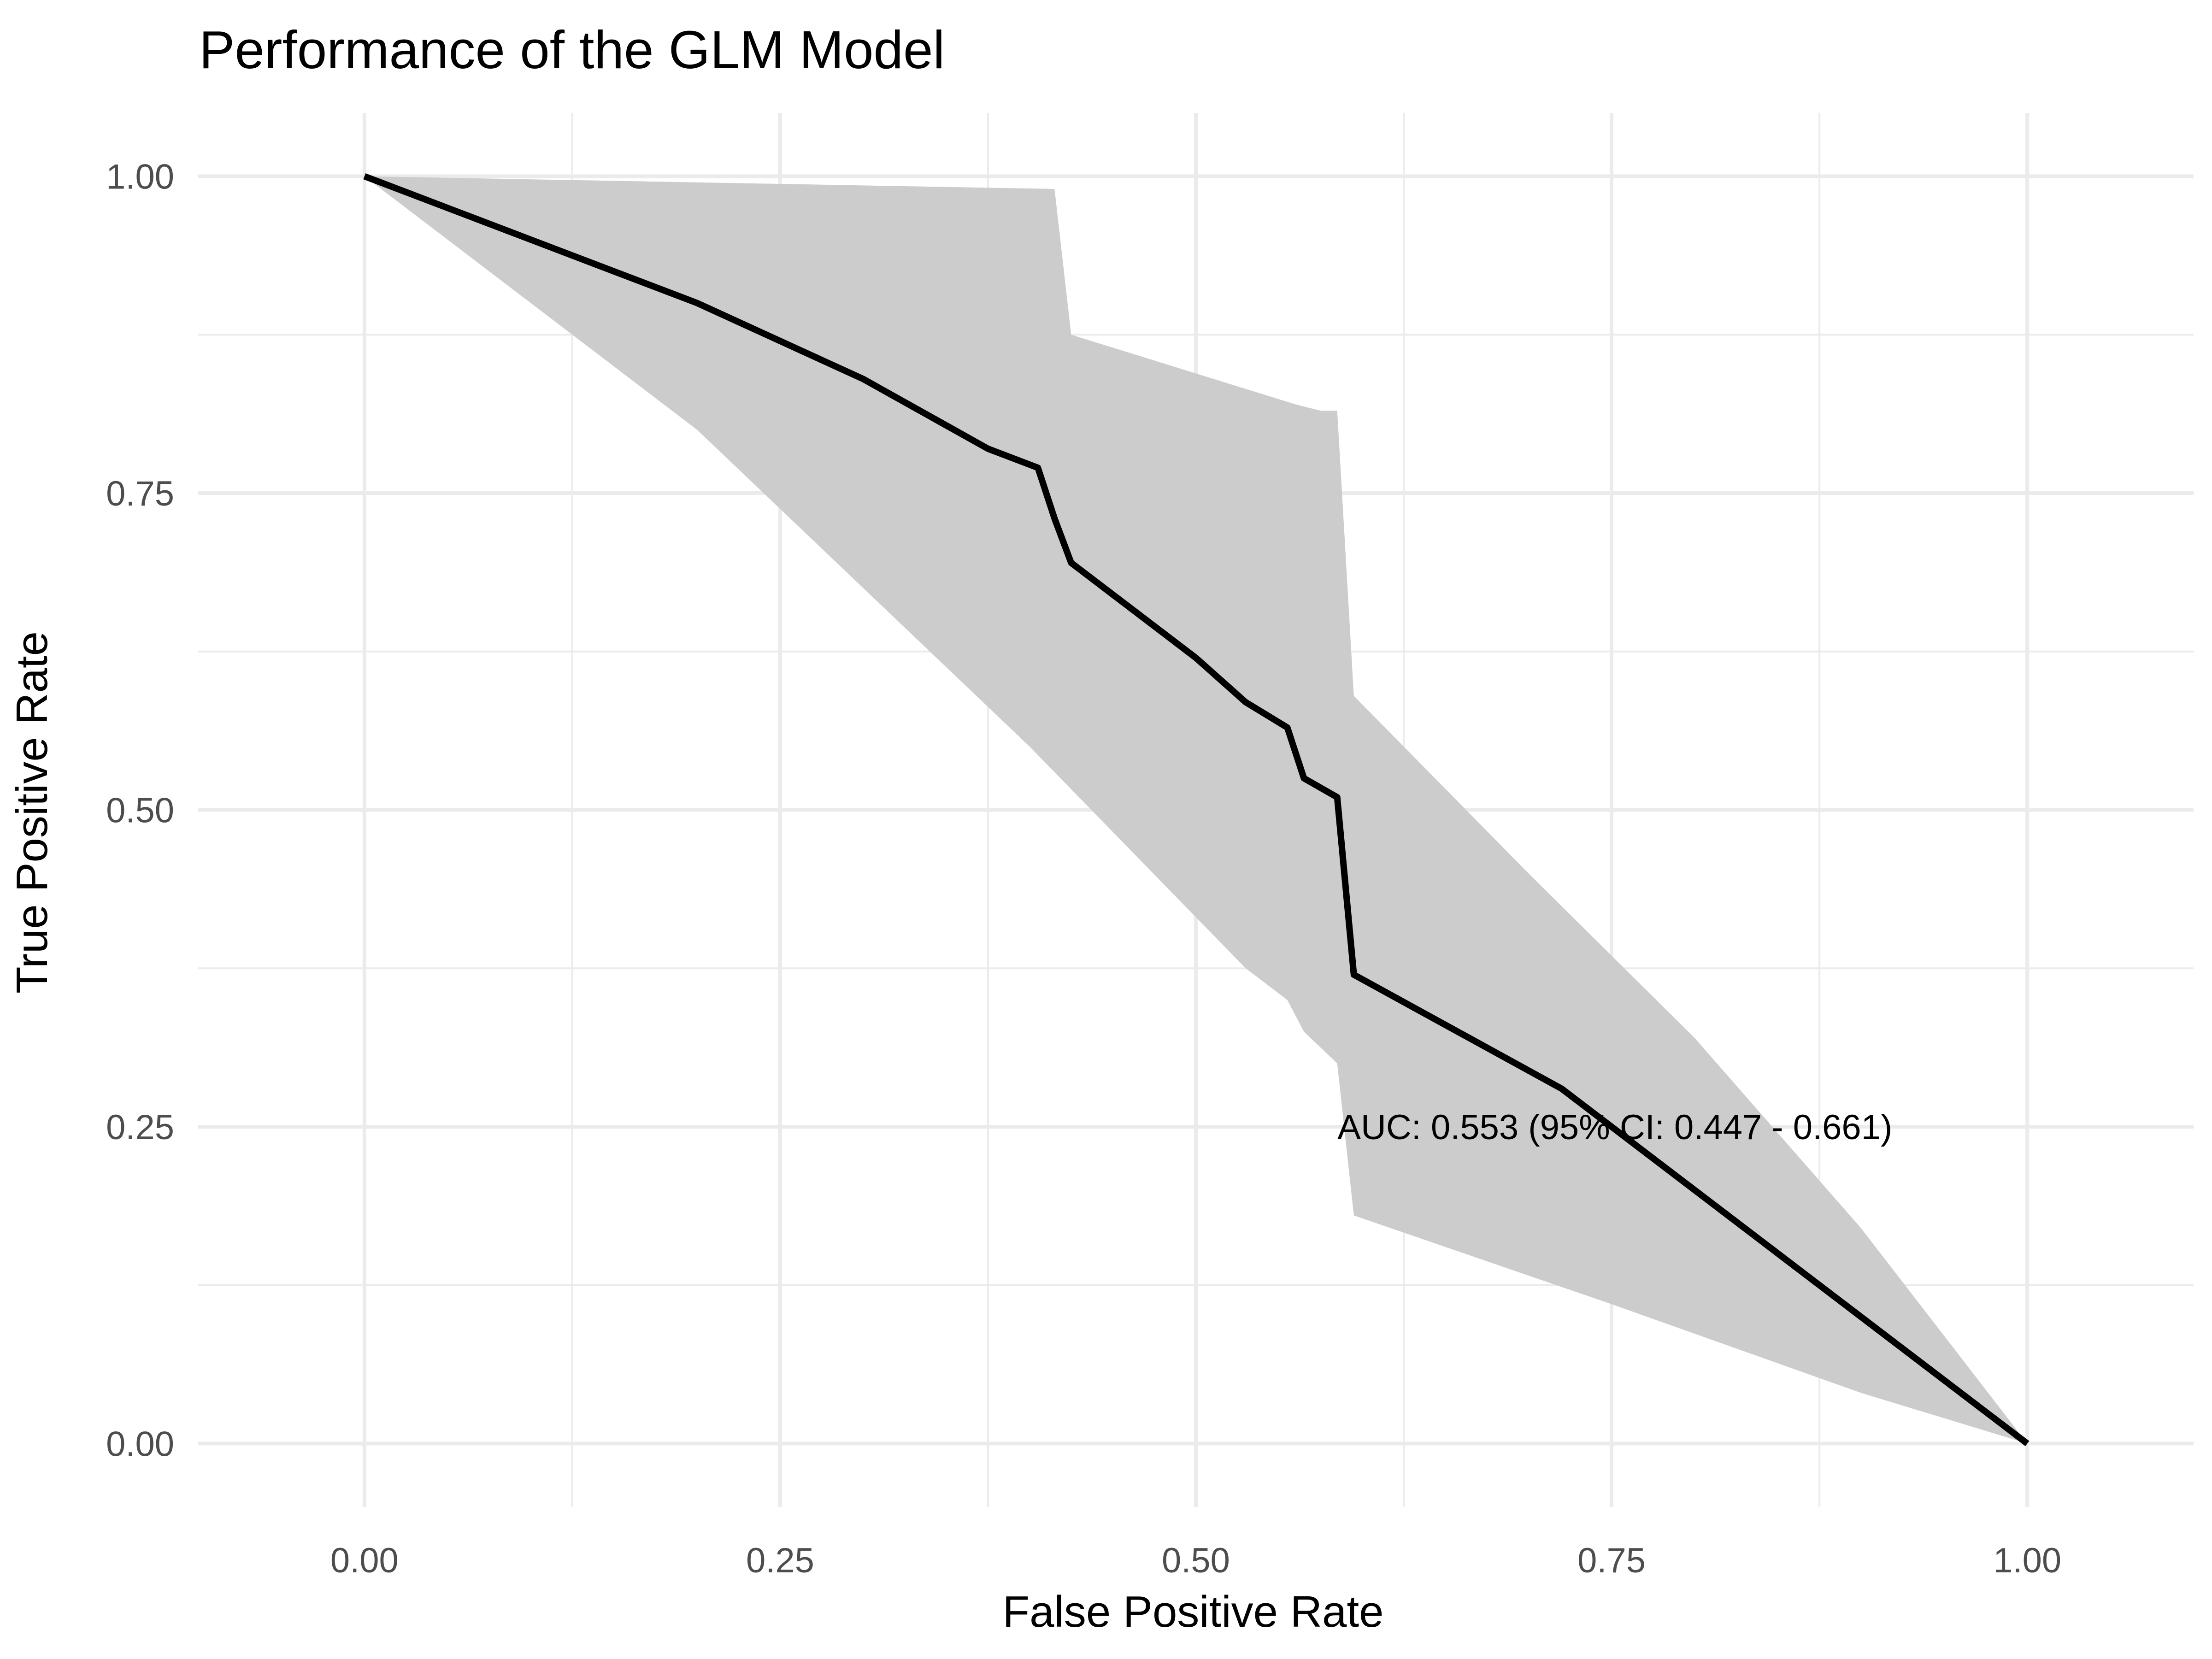 The height and width of the screenshot is (1659, 2212). What do you see at coordinates (1611, 1560) in the screenshot?
I see `x-tick-label-3: 0.75` at bounding box center [1611, 1560].